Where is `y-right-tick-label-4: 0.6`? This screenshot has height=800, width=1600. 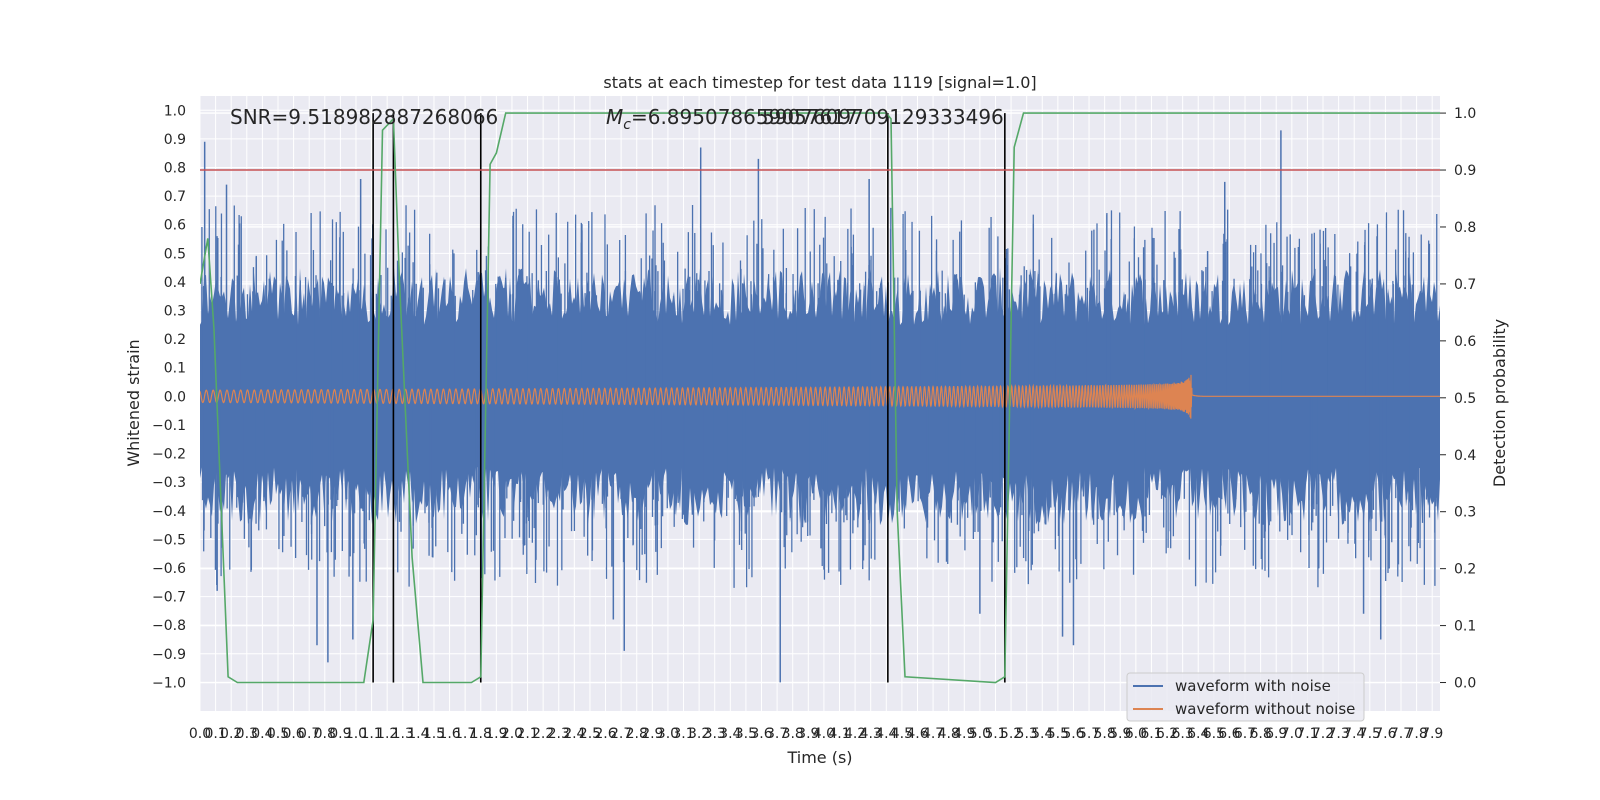
y-right-tick-label-4: 0.6 is located at coordinates (1465, 342).